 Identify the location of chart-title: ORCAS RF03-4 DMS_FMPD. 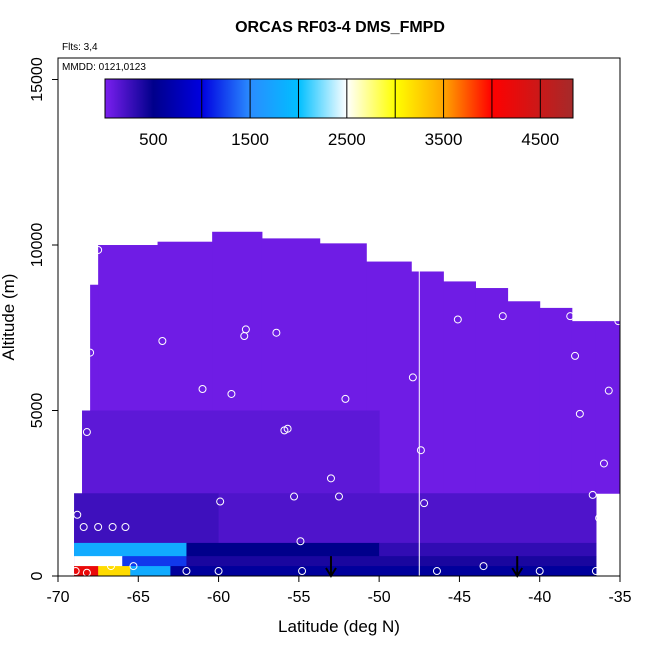
(340, 27).